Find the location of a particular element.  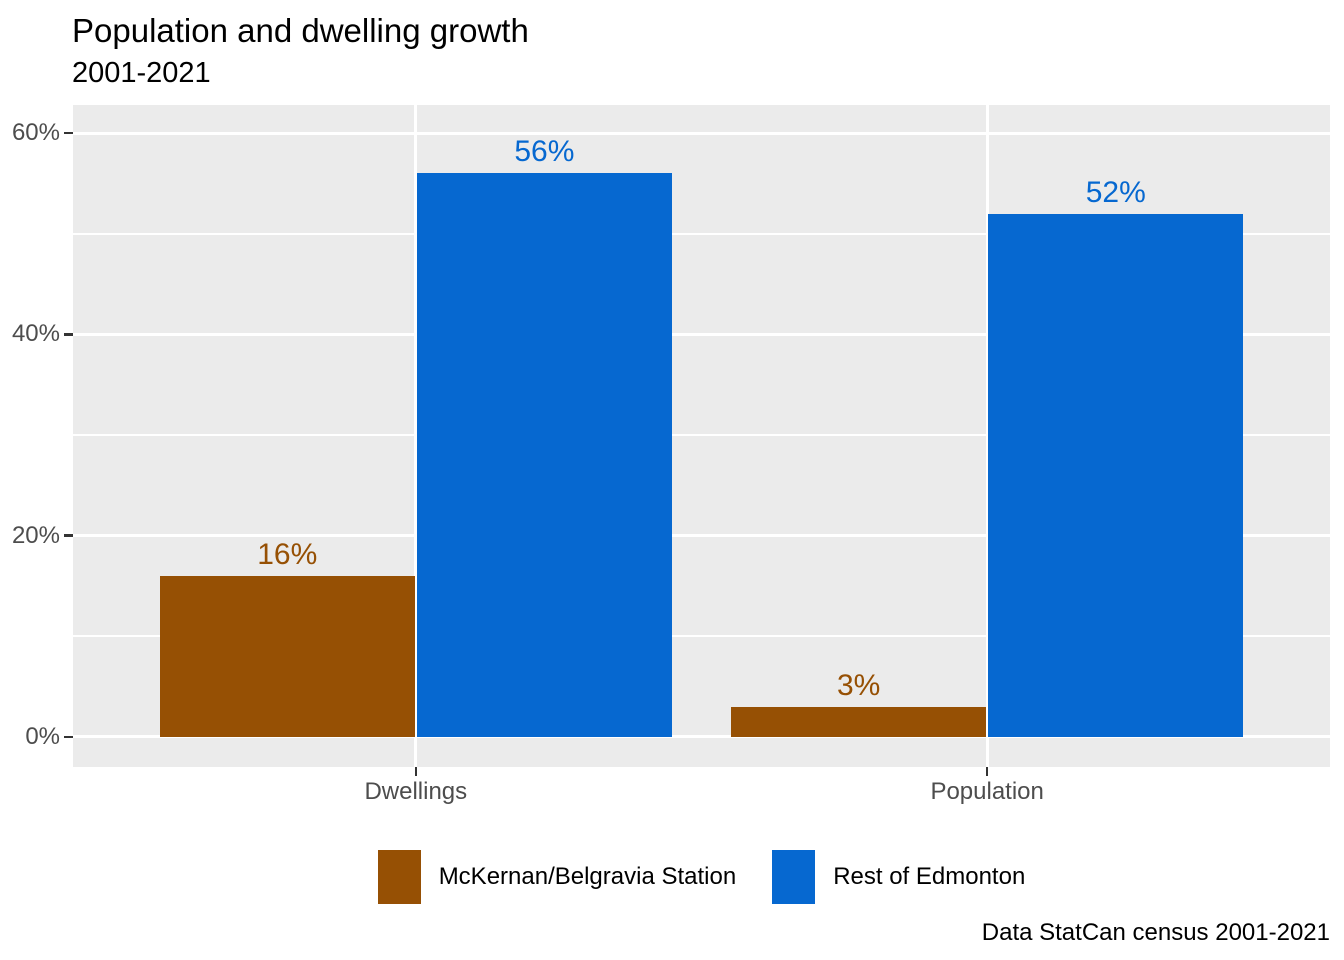

bar-population-station is located at coordinates (859, 721).